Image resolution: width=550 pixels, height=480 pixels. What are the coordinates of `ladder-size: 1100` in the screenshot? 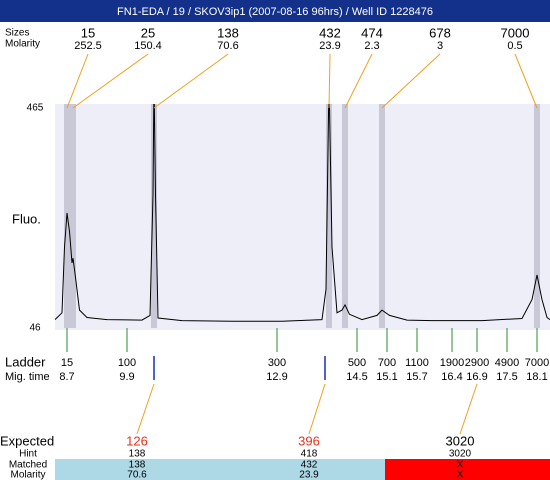 It's located at (417, 363).